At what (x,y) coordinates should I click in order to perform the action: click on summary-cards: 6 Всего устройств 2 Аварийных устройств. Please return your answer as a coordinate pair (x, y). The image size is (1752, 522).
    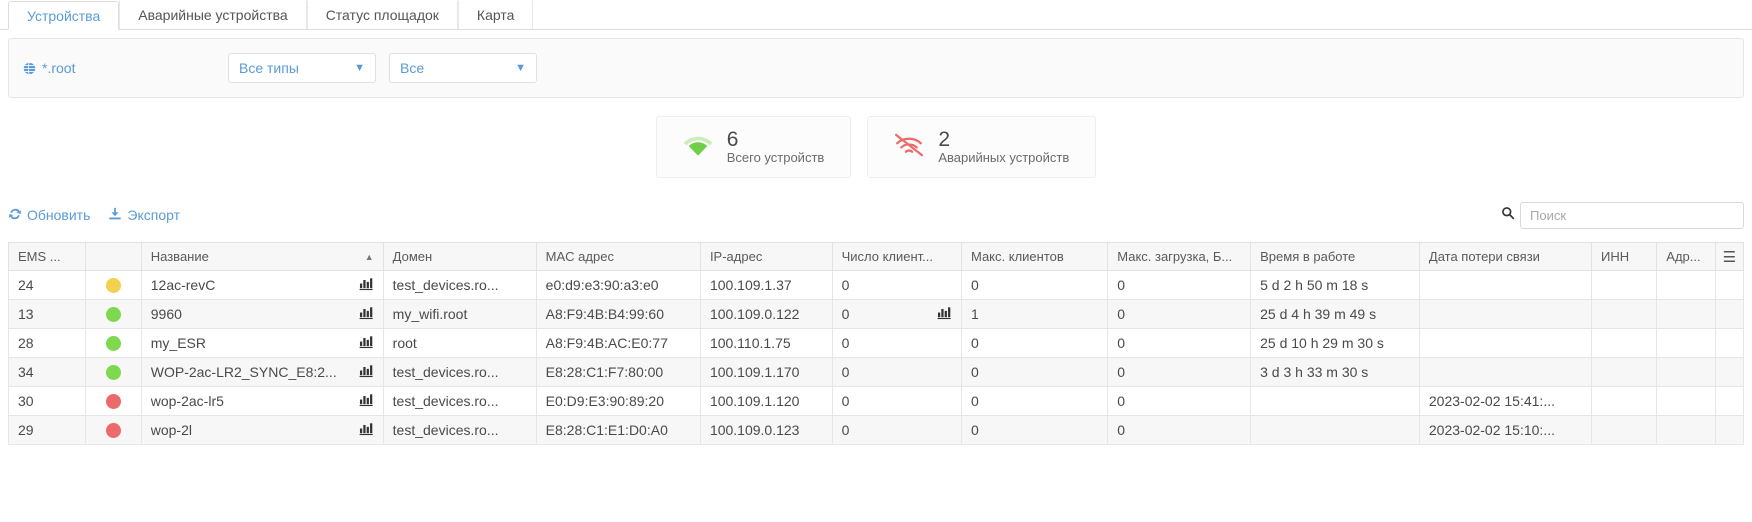
    Looking at the image, I should click on (876, 147).